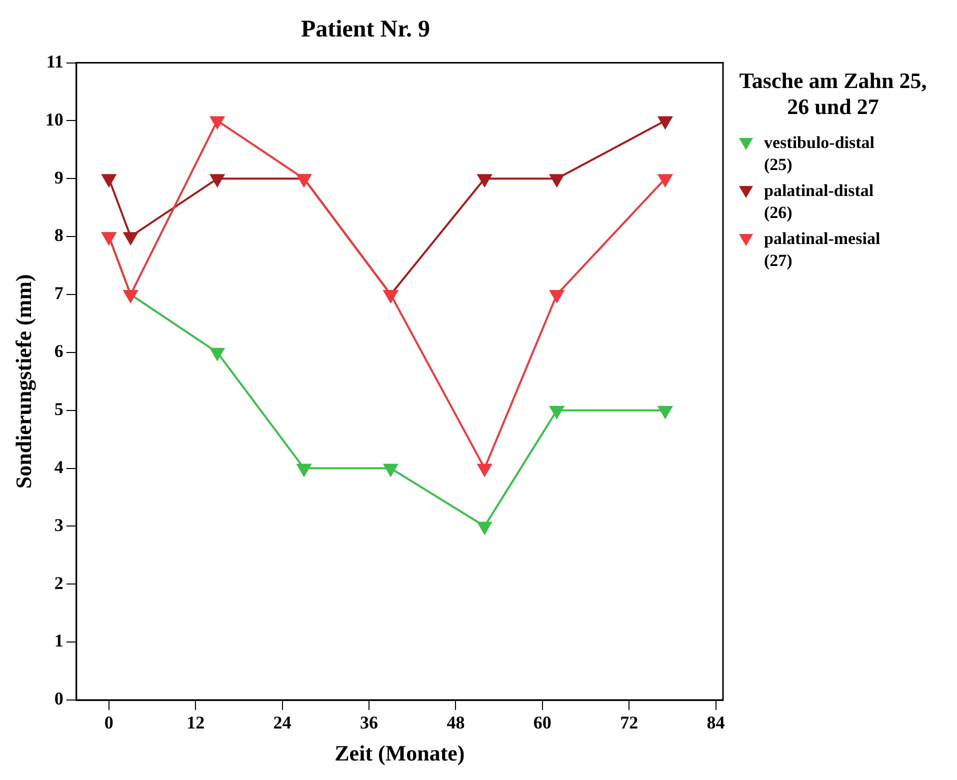  What do you see at coordinates (59, 177) in the screenshot?
I see `y-tick-label: 9` at bounding box center [59, 177].